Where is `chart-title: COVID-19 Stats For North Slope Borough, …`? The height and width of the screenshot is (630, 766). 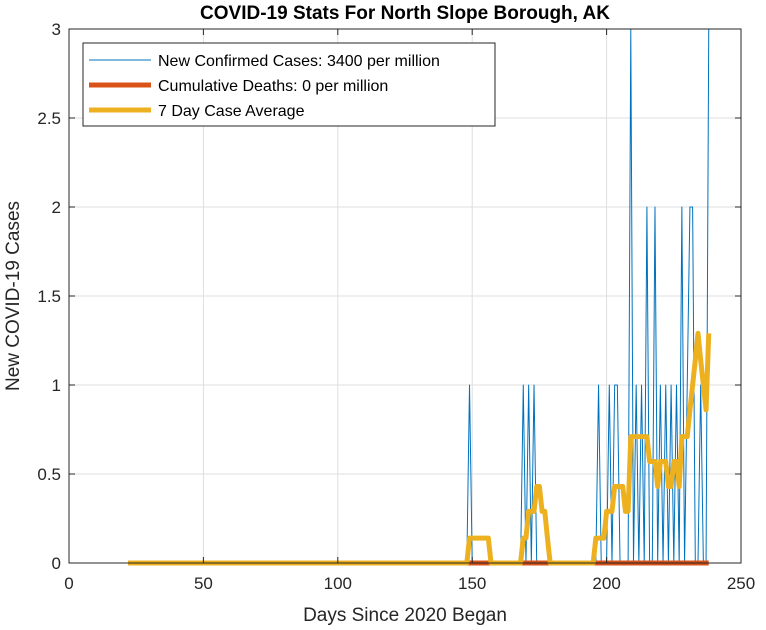
chart-title: COVID-19 Stats For North Slope Borough, … is located at coordinates (405, 13).